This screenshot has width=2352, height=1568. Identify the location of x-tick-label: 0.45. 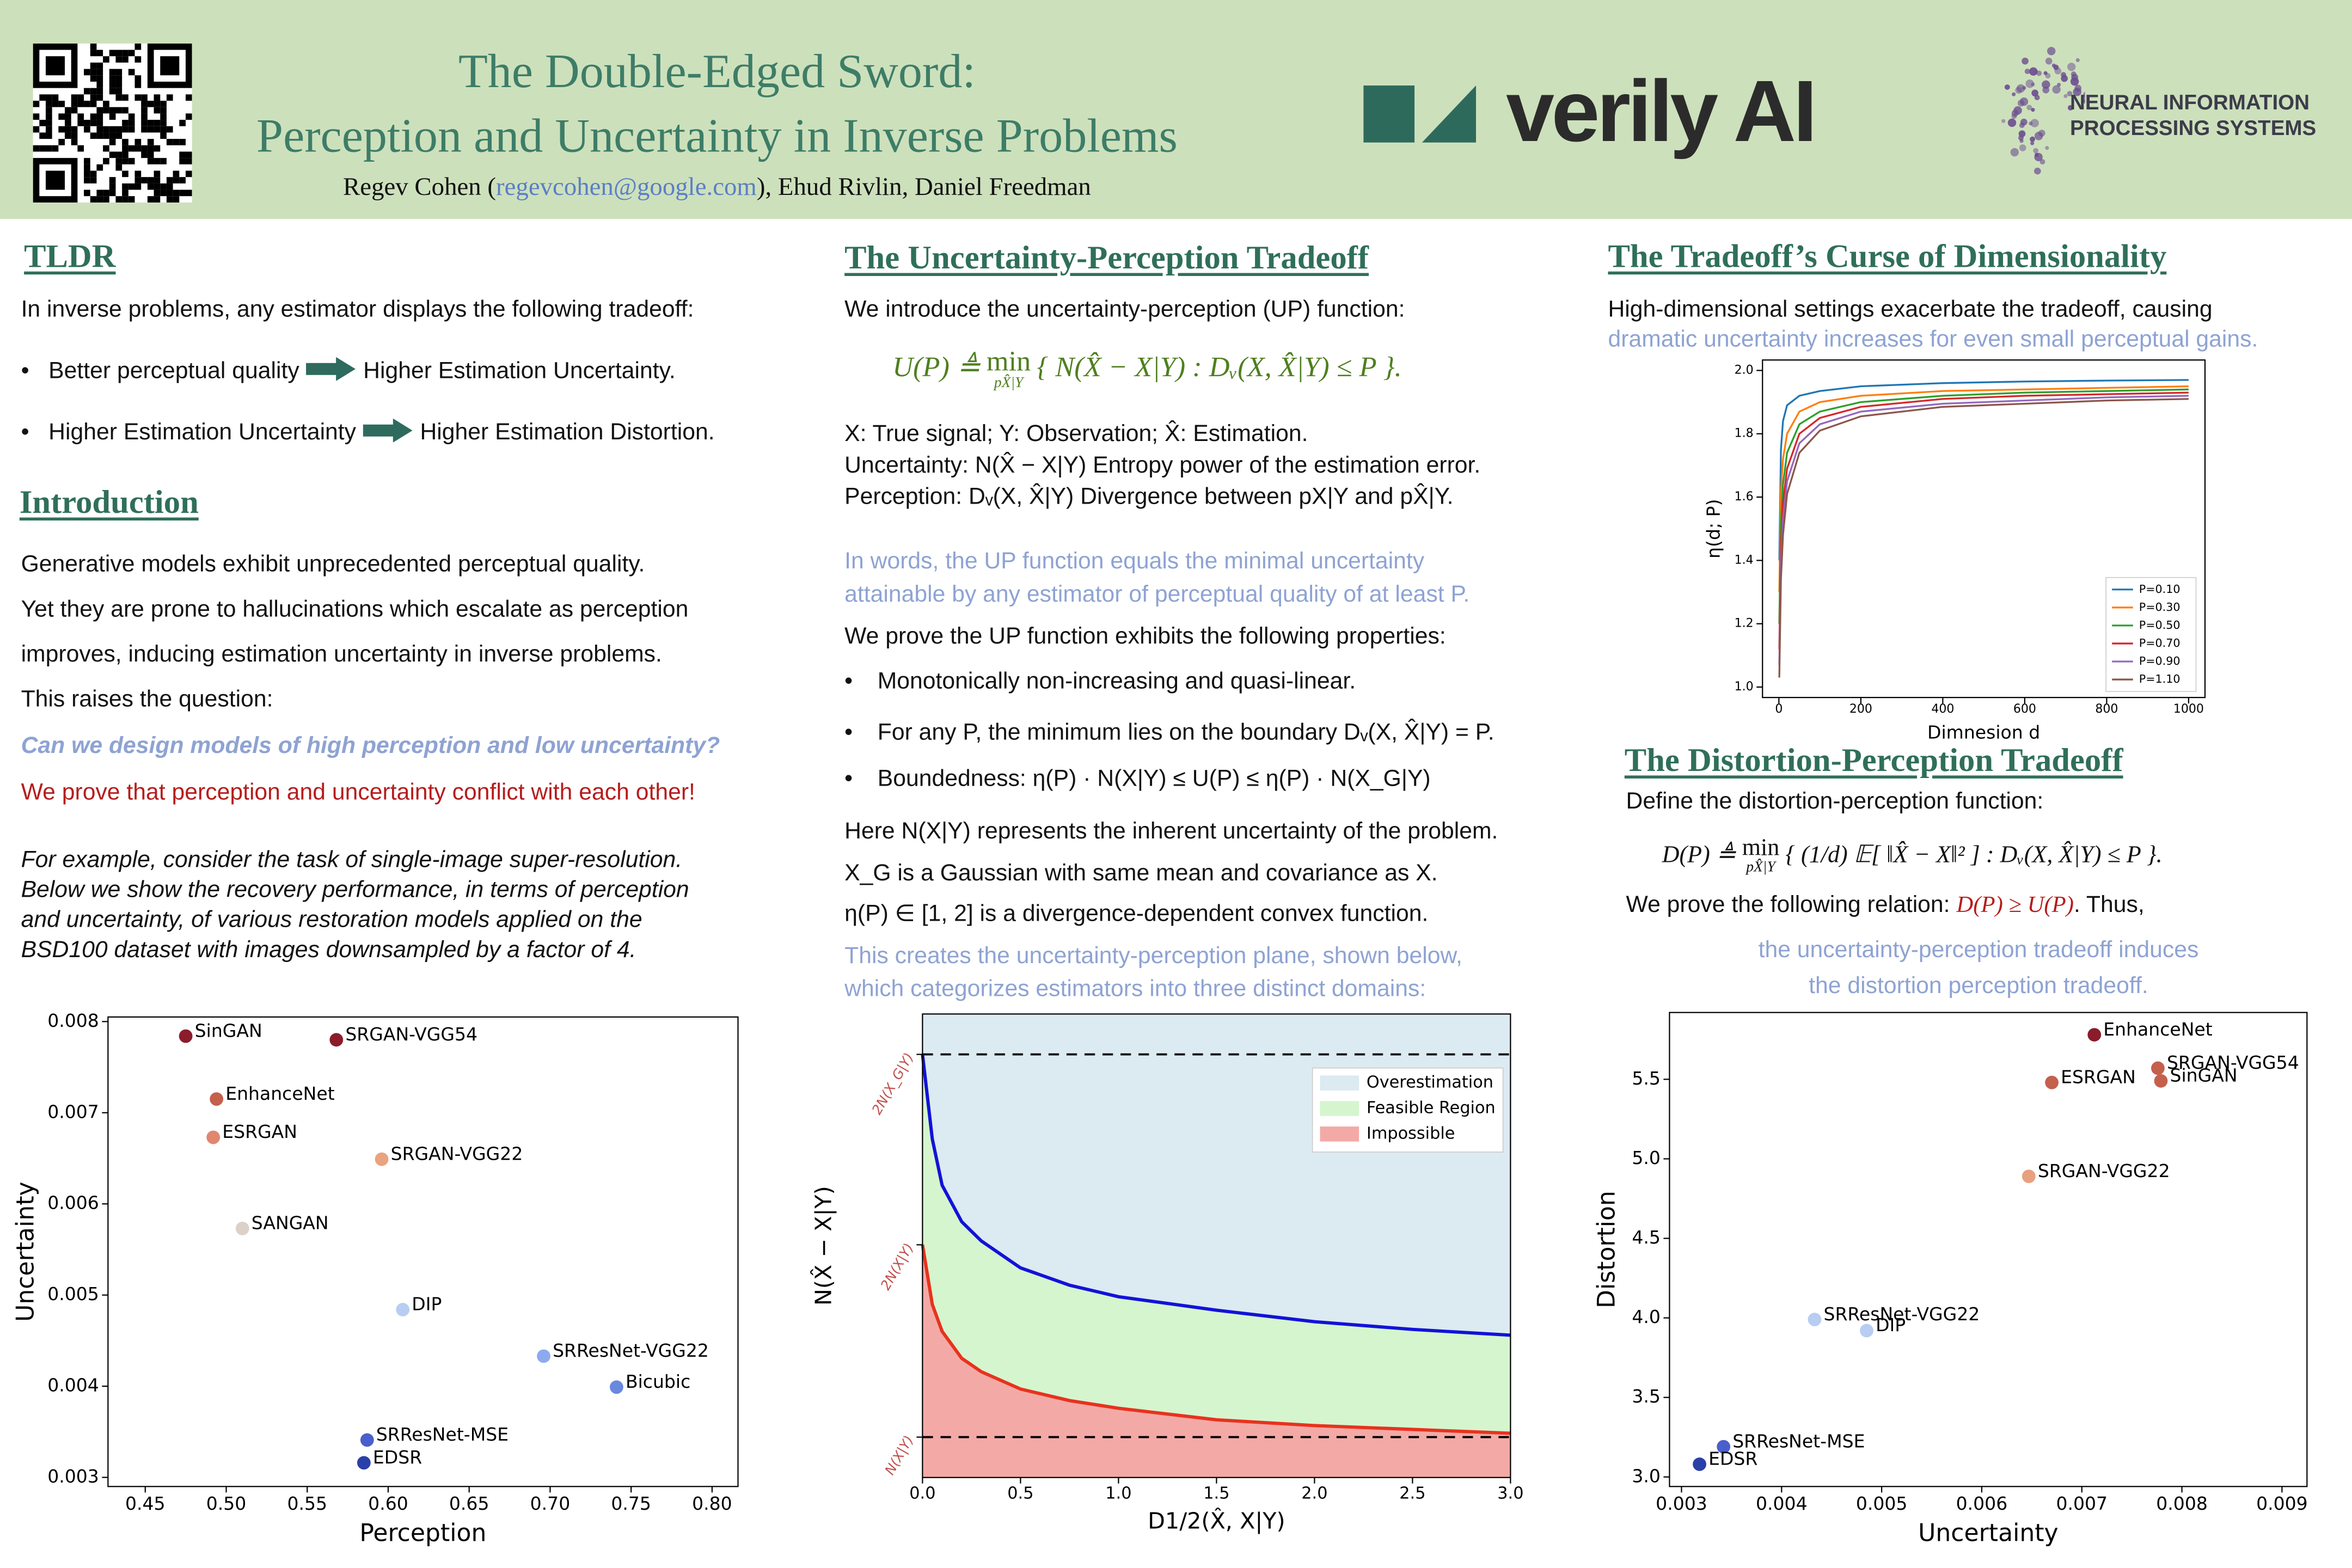
(145, 1503).